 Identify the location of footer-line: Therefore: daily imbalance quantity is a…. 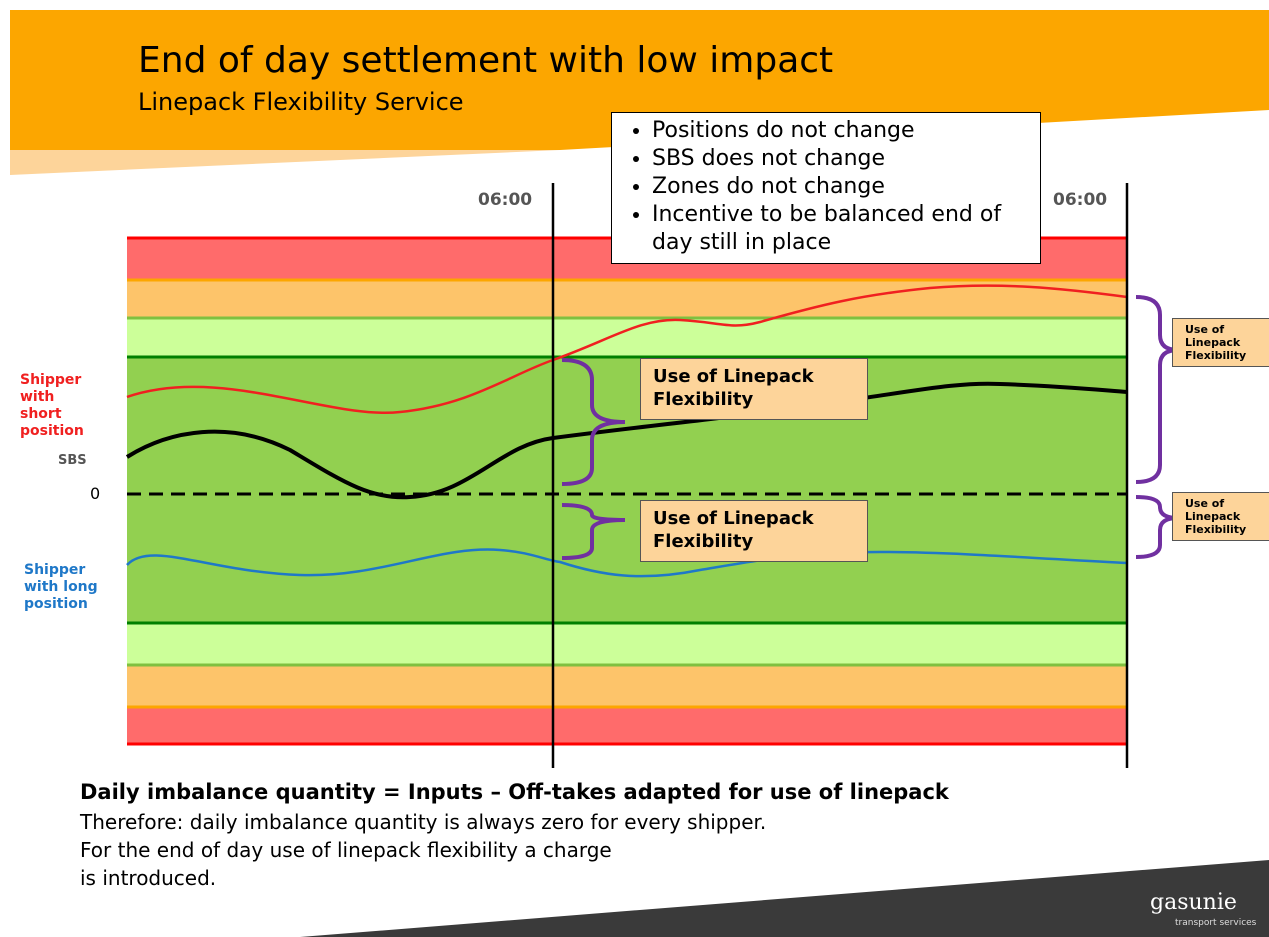
(423, 822).